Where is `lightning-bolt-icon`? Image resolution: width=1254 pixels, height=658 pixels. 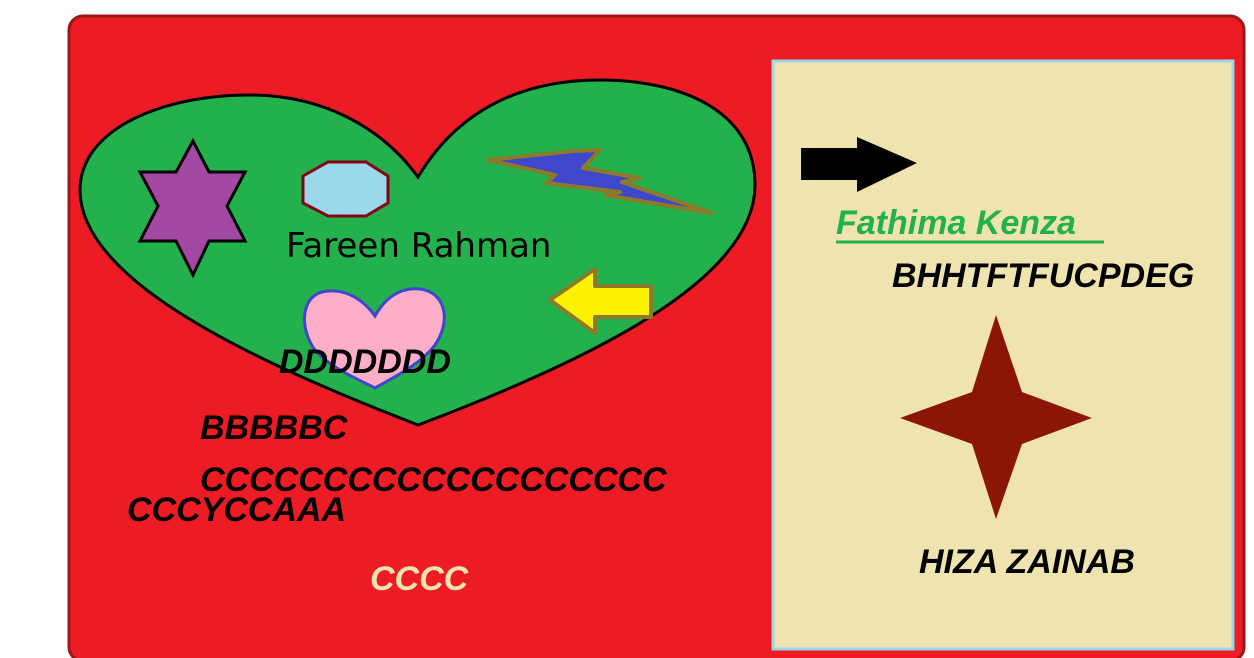 lightning-bolt-icon is located at coordinates (600, 181).